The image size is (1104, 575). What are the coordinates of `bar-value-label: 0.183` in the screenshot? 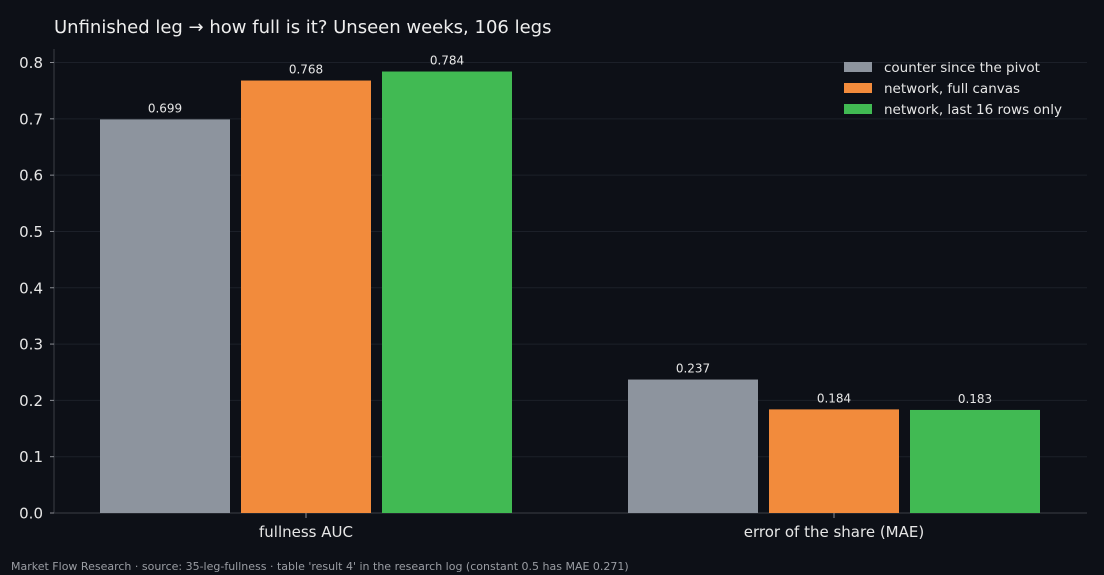 It's located at (975, 399).